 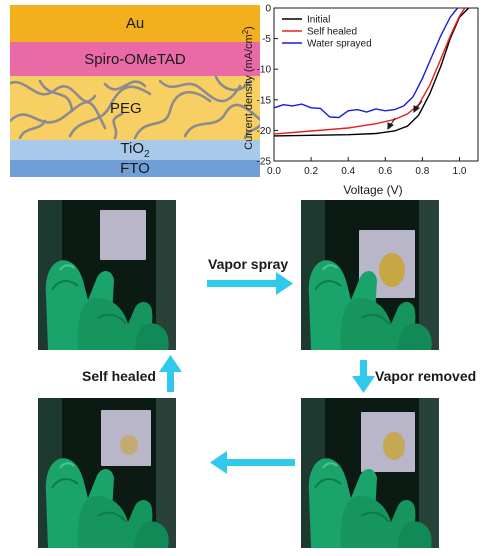 I want to click on annotation-arrowhead-right, so click(x=416, y=109).